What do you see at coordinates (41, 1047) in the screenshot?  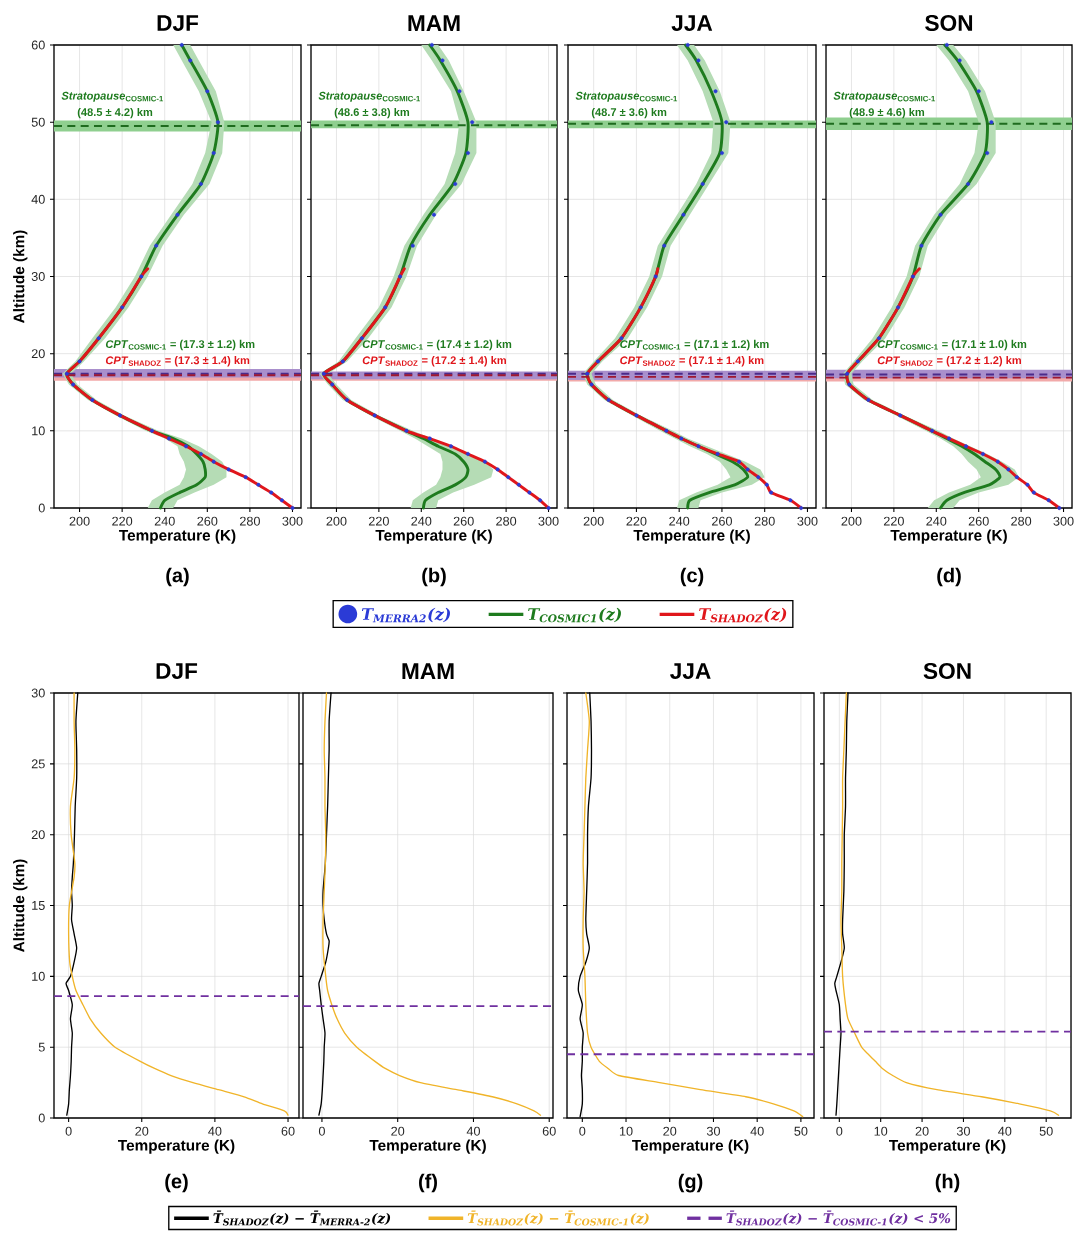 I see `y-tick-label: 5` at bounding box center [41, 1047].